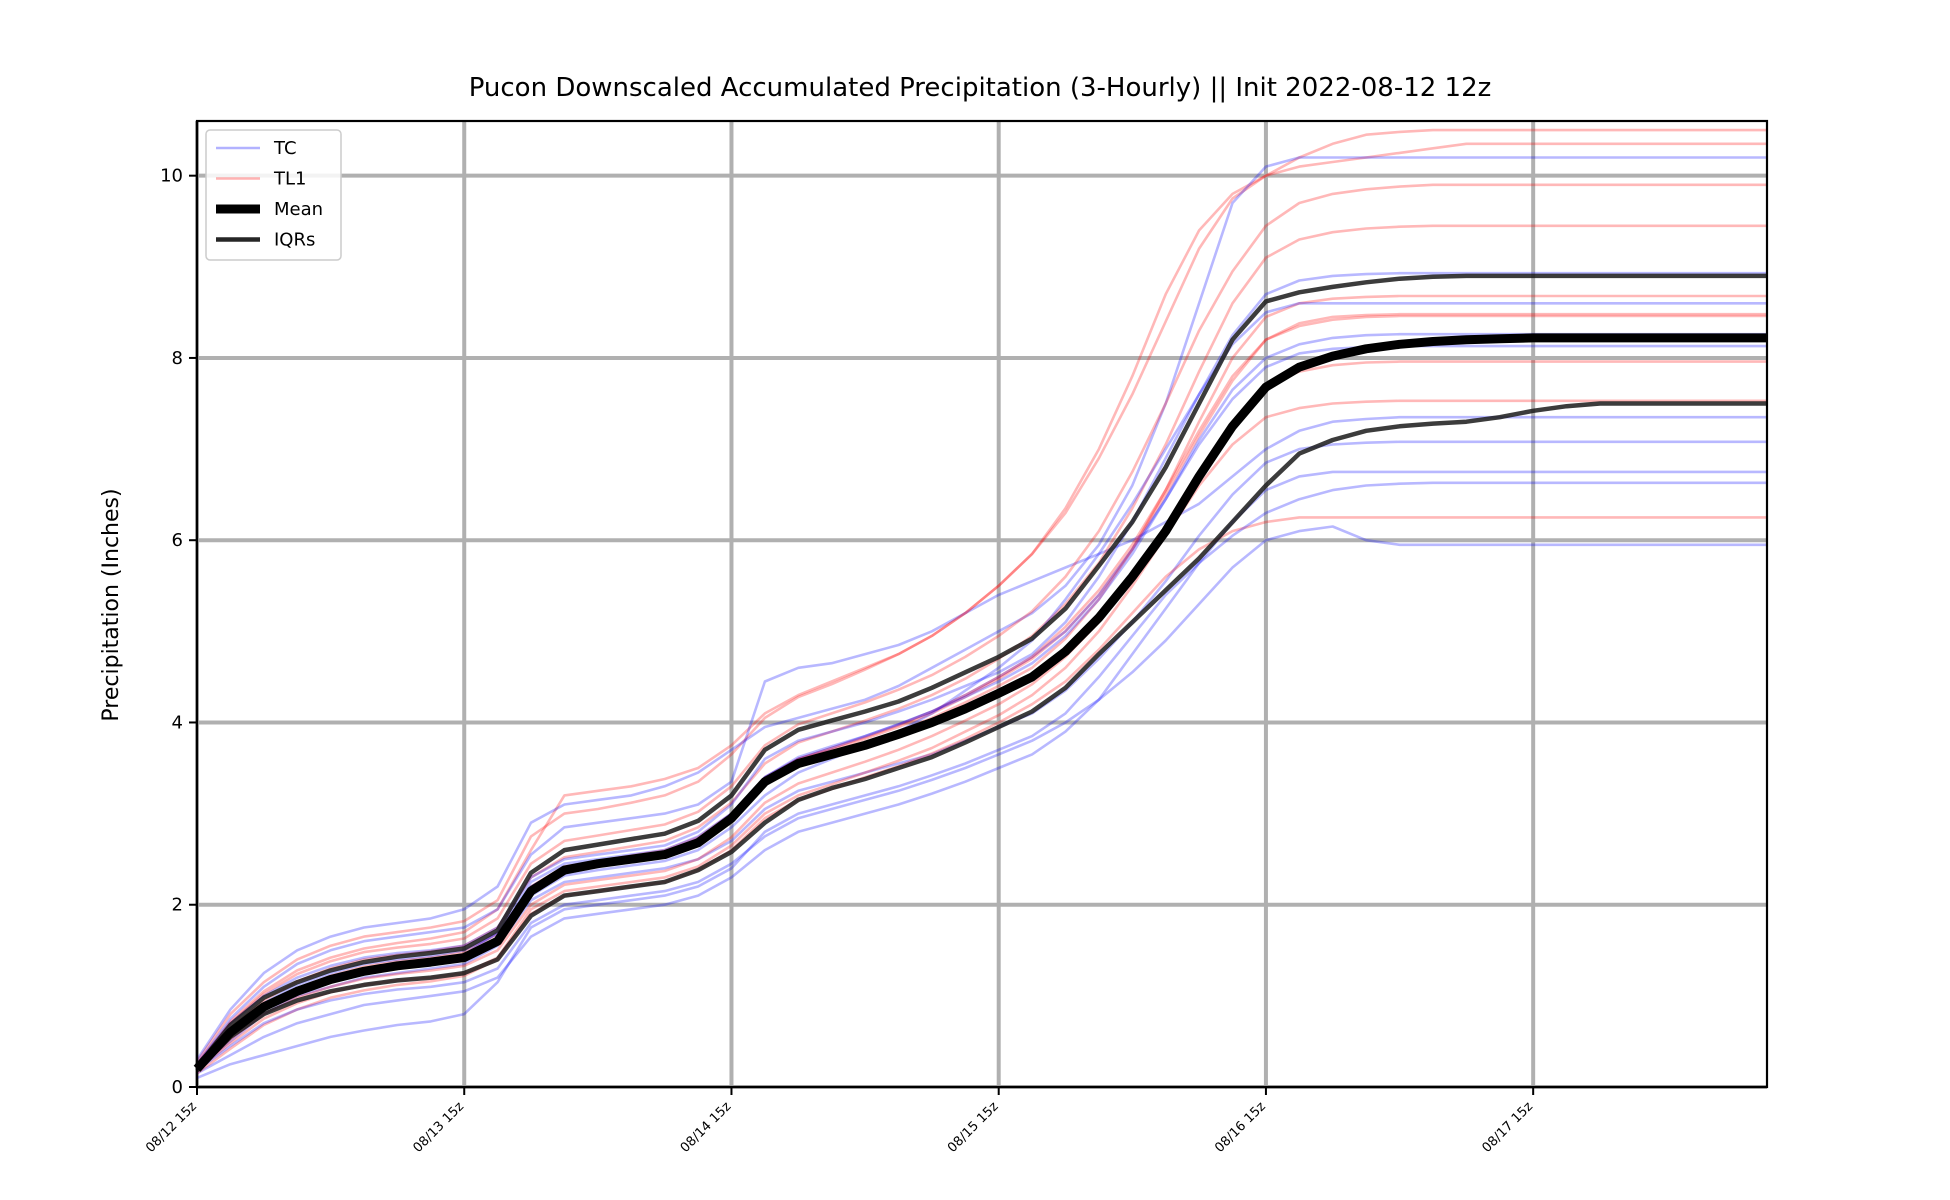  I want to click on legend: TC TL1 Mean IQRs, so click(273, 195).